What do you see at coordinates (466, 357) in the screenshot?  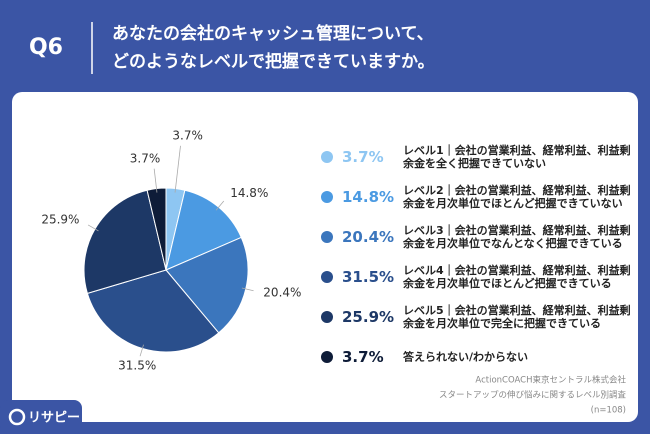 I see `legend-label: 答えられない/わからない` at bounding box center [466, 357].